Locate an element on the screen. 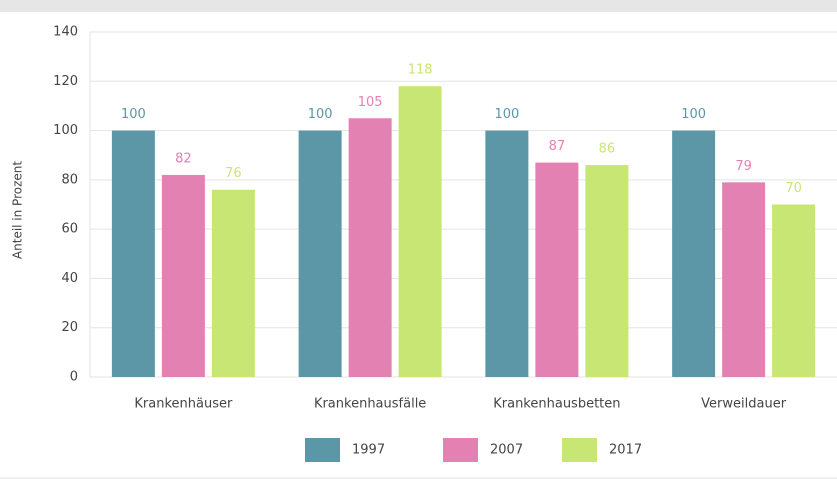  data-label: 82 is located at coordinates (183, 158).